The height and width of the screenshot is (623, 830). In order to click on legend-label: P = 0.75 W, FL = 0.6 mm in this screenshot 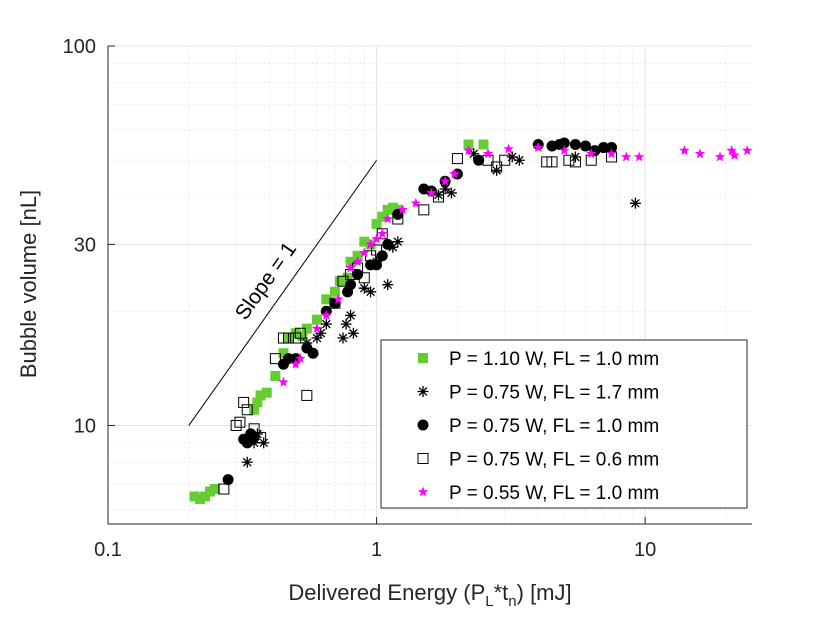, I will do `click(554, 460)`.